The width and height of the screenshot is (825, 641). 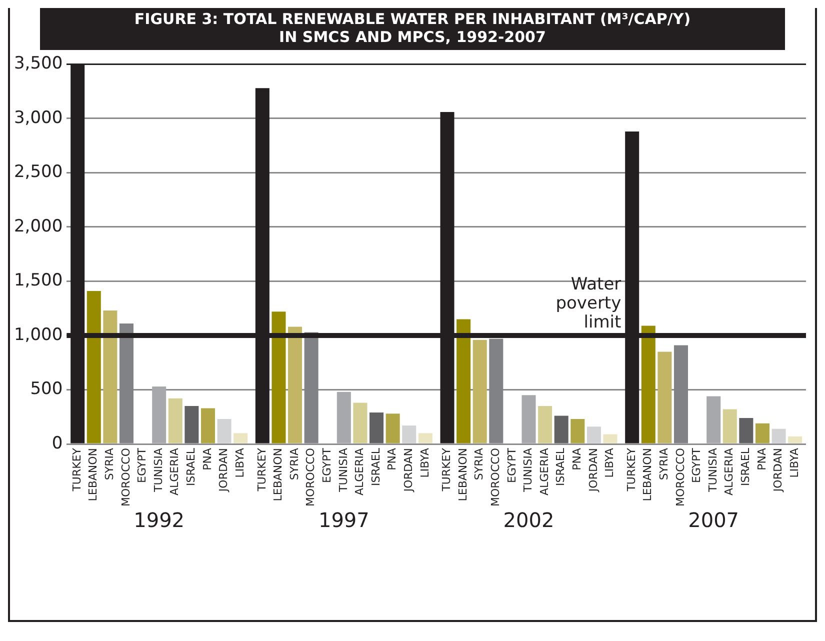 What do you see at coordinates (38, 64) in the screenshot?
I see `y-tick-label: 3,500` at bounding box center [38, 64].